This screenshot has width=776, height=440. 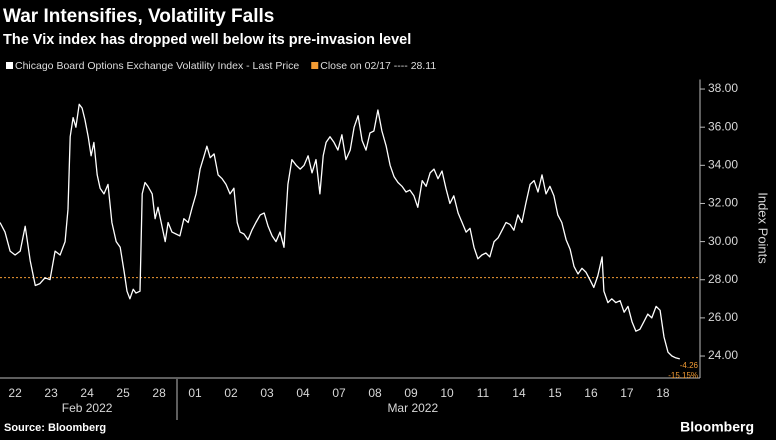 I want to click on change-annotation: -4.26, so click(x=689, y=365).